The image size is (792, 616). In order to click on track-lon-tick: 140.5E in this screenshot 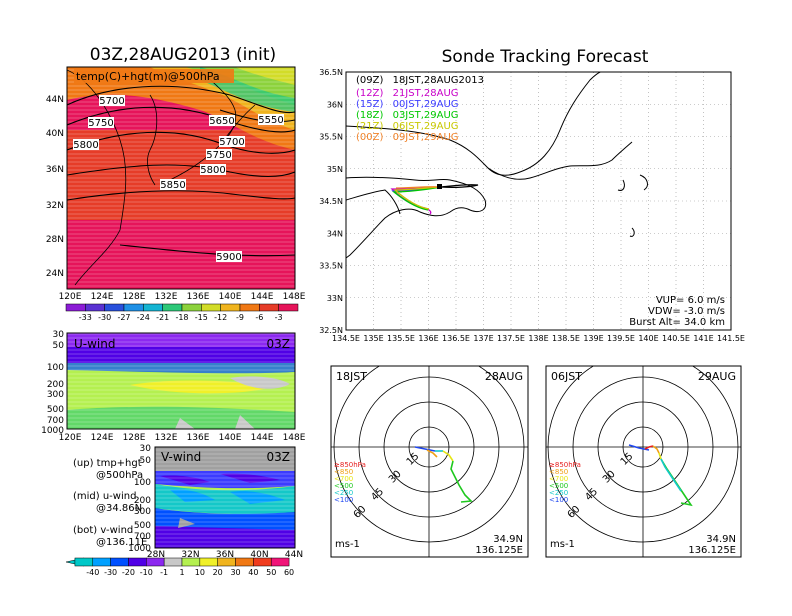, I will do `click(676, 338)`.